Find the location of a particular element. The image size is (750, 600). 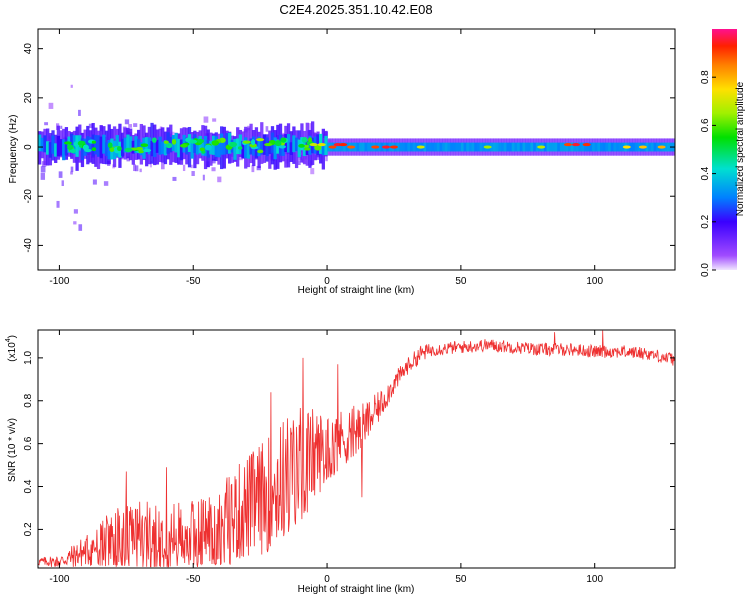

snr-x-tick-label: 100 is located at coordinates (594, 579).